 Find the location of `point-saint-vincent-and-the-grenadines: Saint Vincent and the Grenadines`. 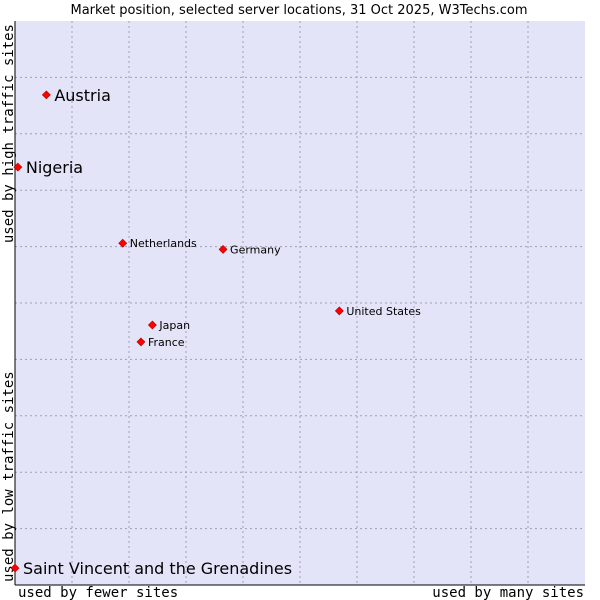

point-saint-vincent-and-the-grenadines: Saint Vincent and the Grenadines is located at coordinates (151, 568).